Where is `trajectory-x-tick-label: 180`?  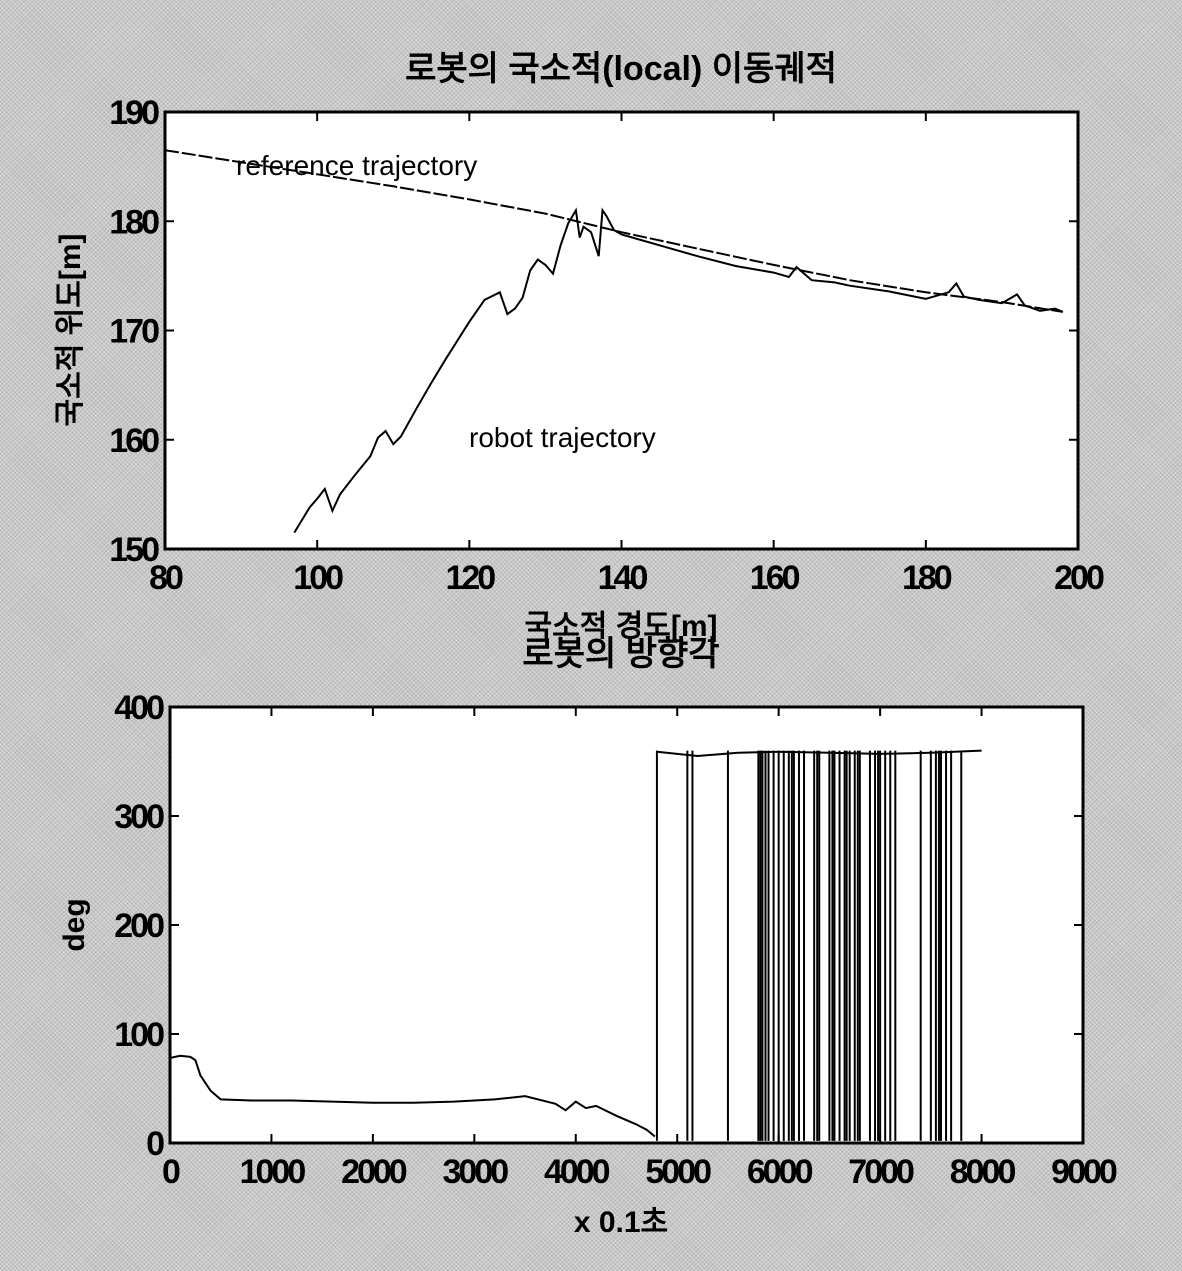
trajectory-x-tick-label: 180 is located at coordinates (927, 578).